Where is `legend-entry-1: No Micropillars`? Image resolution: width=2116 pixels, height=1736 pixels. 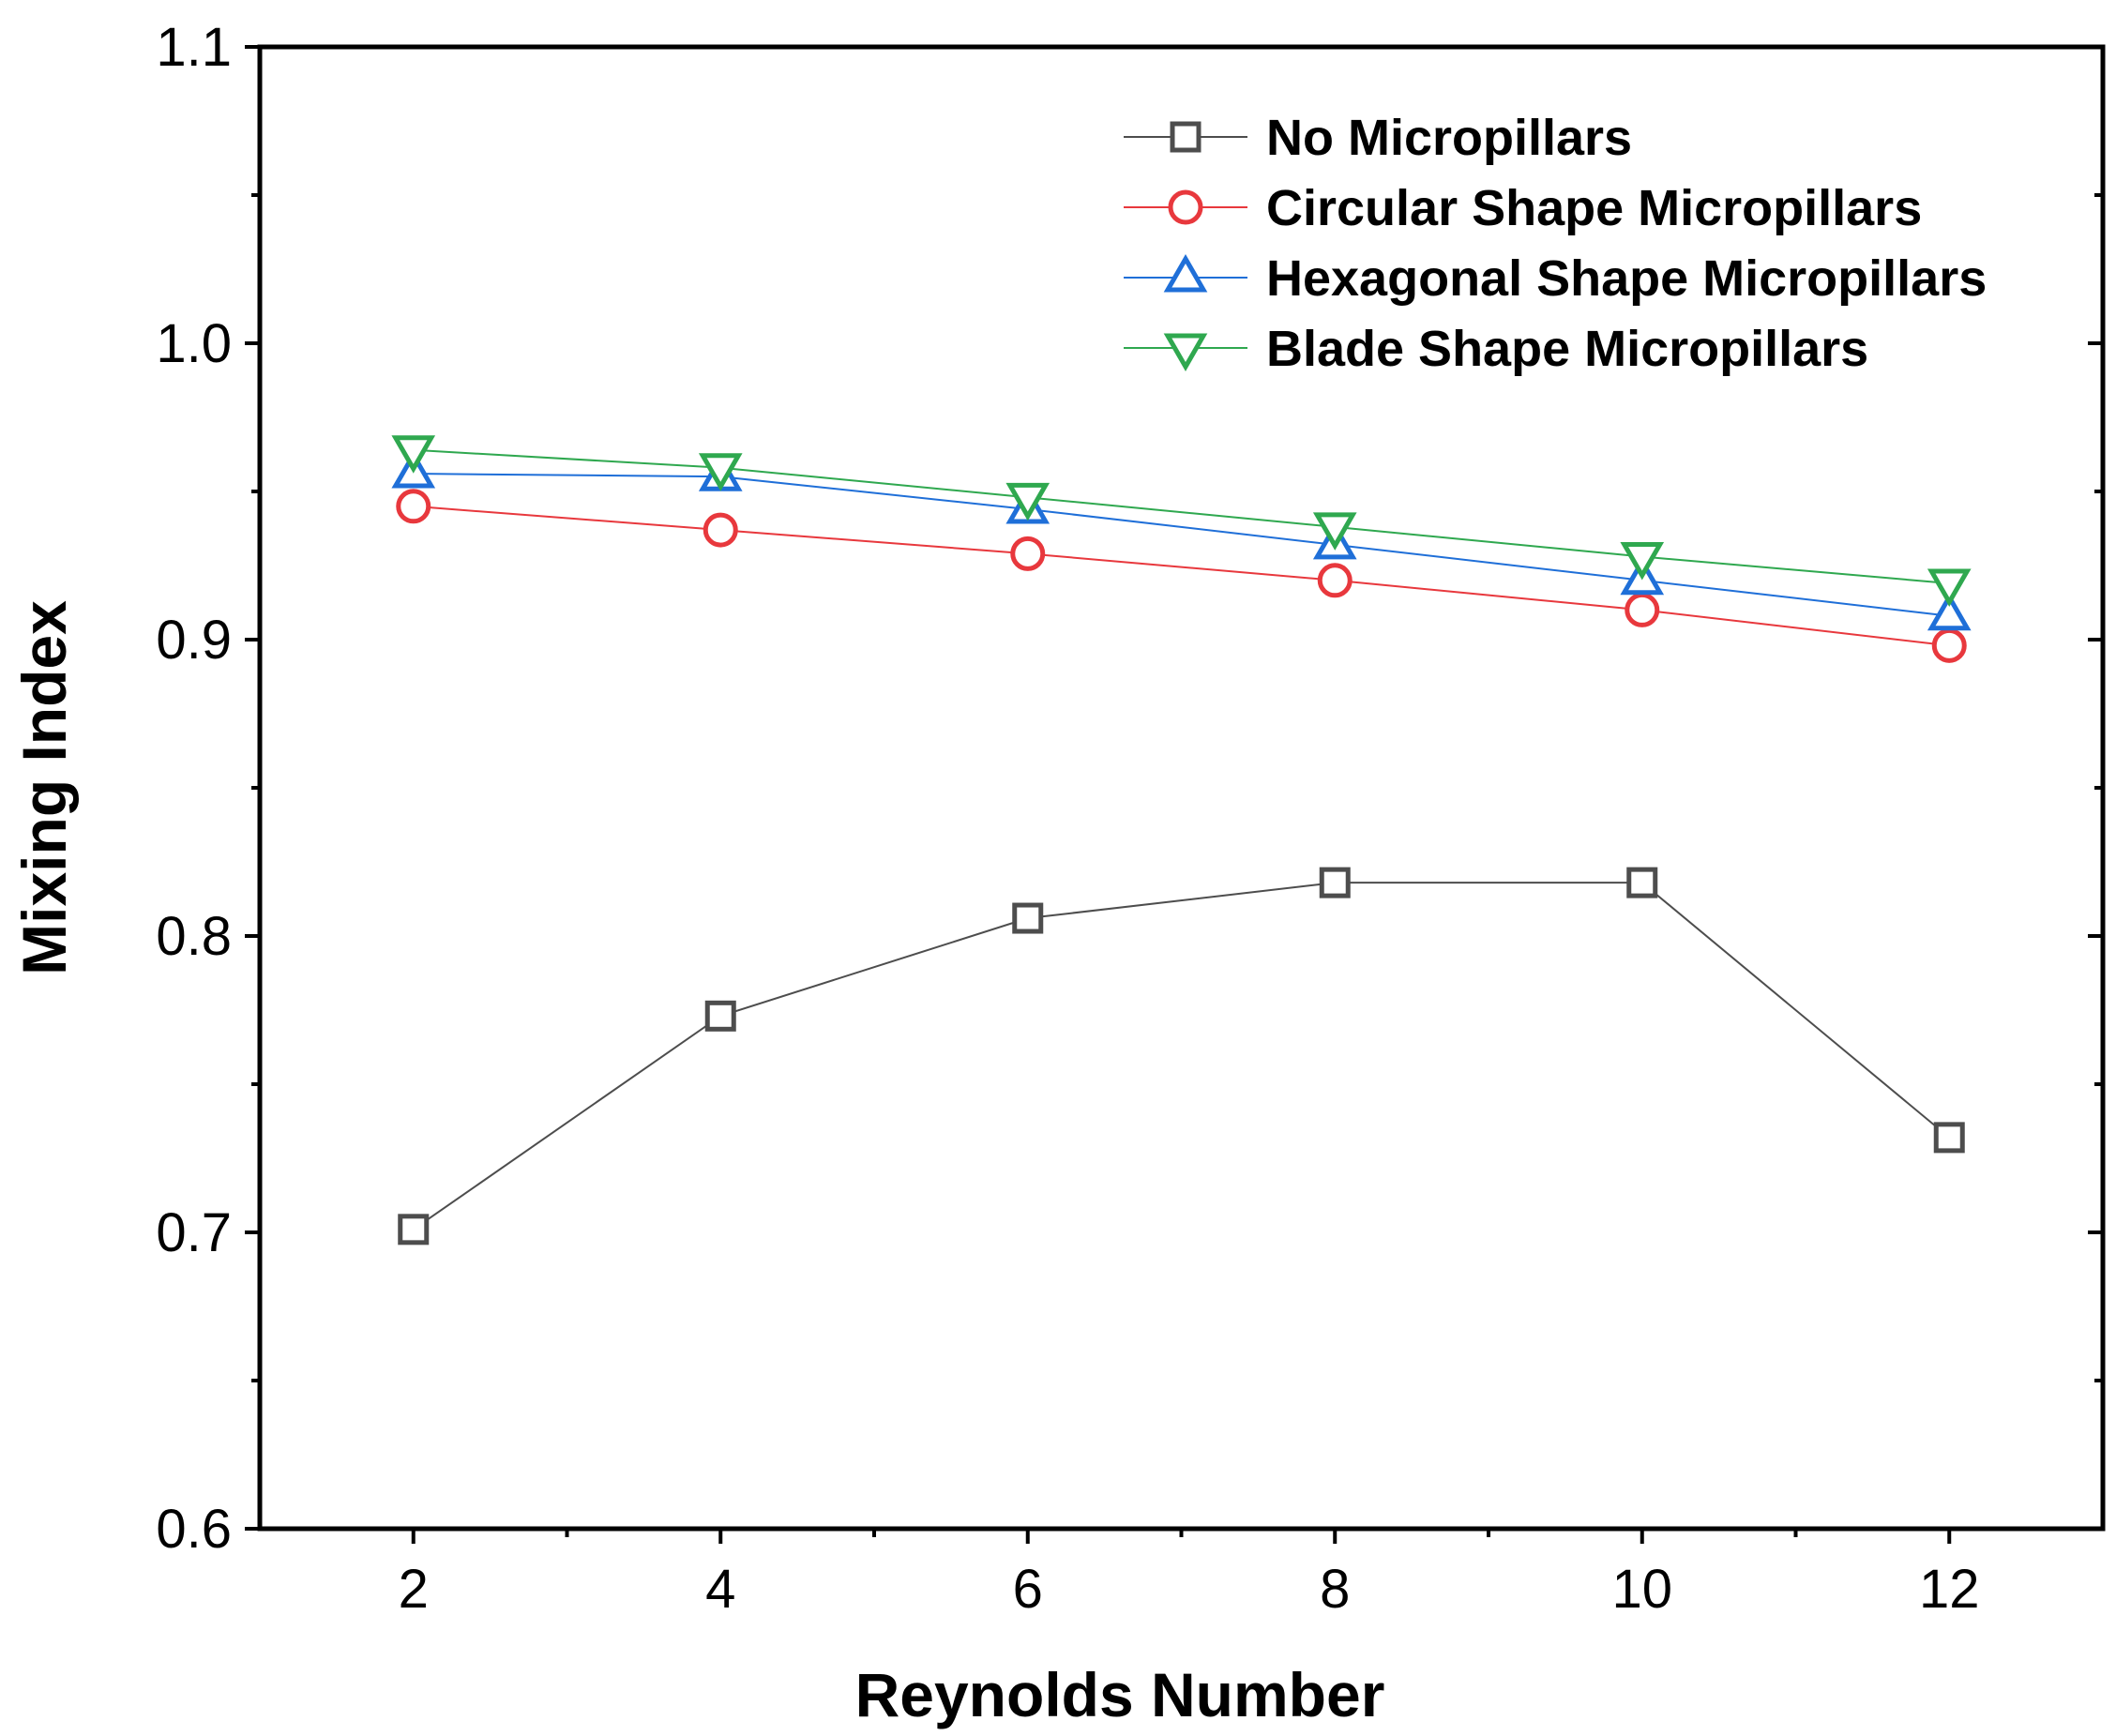
legend-entry-1: No Micropillars is located at coordinates (1378, 138).